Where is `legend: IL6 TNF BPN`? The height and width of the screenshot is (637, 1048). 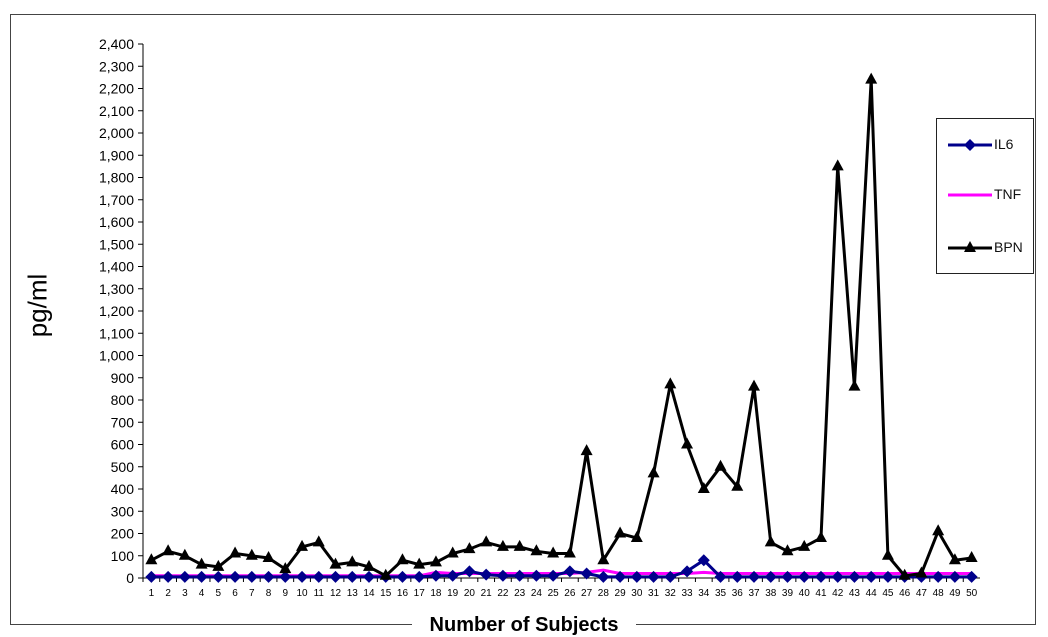 legend: IL6 TNF BPN is located at coordinates (985, 196).